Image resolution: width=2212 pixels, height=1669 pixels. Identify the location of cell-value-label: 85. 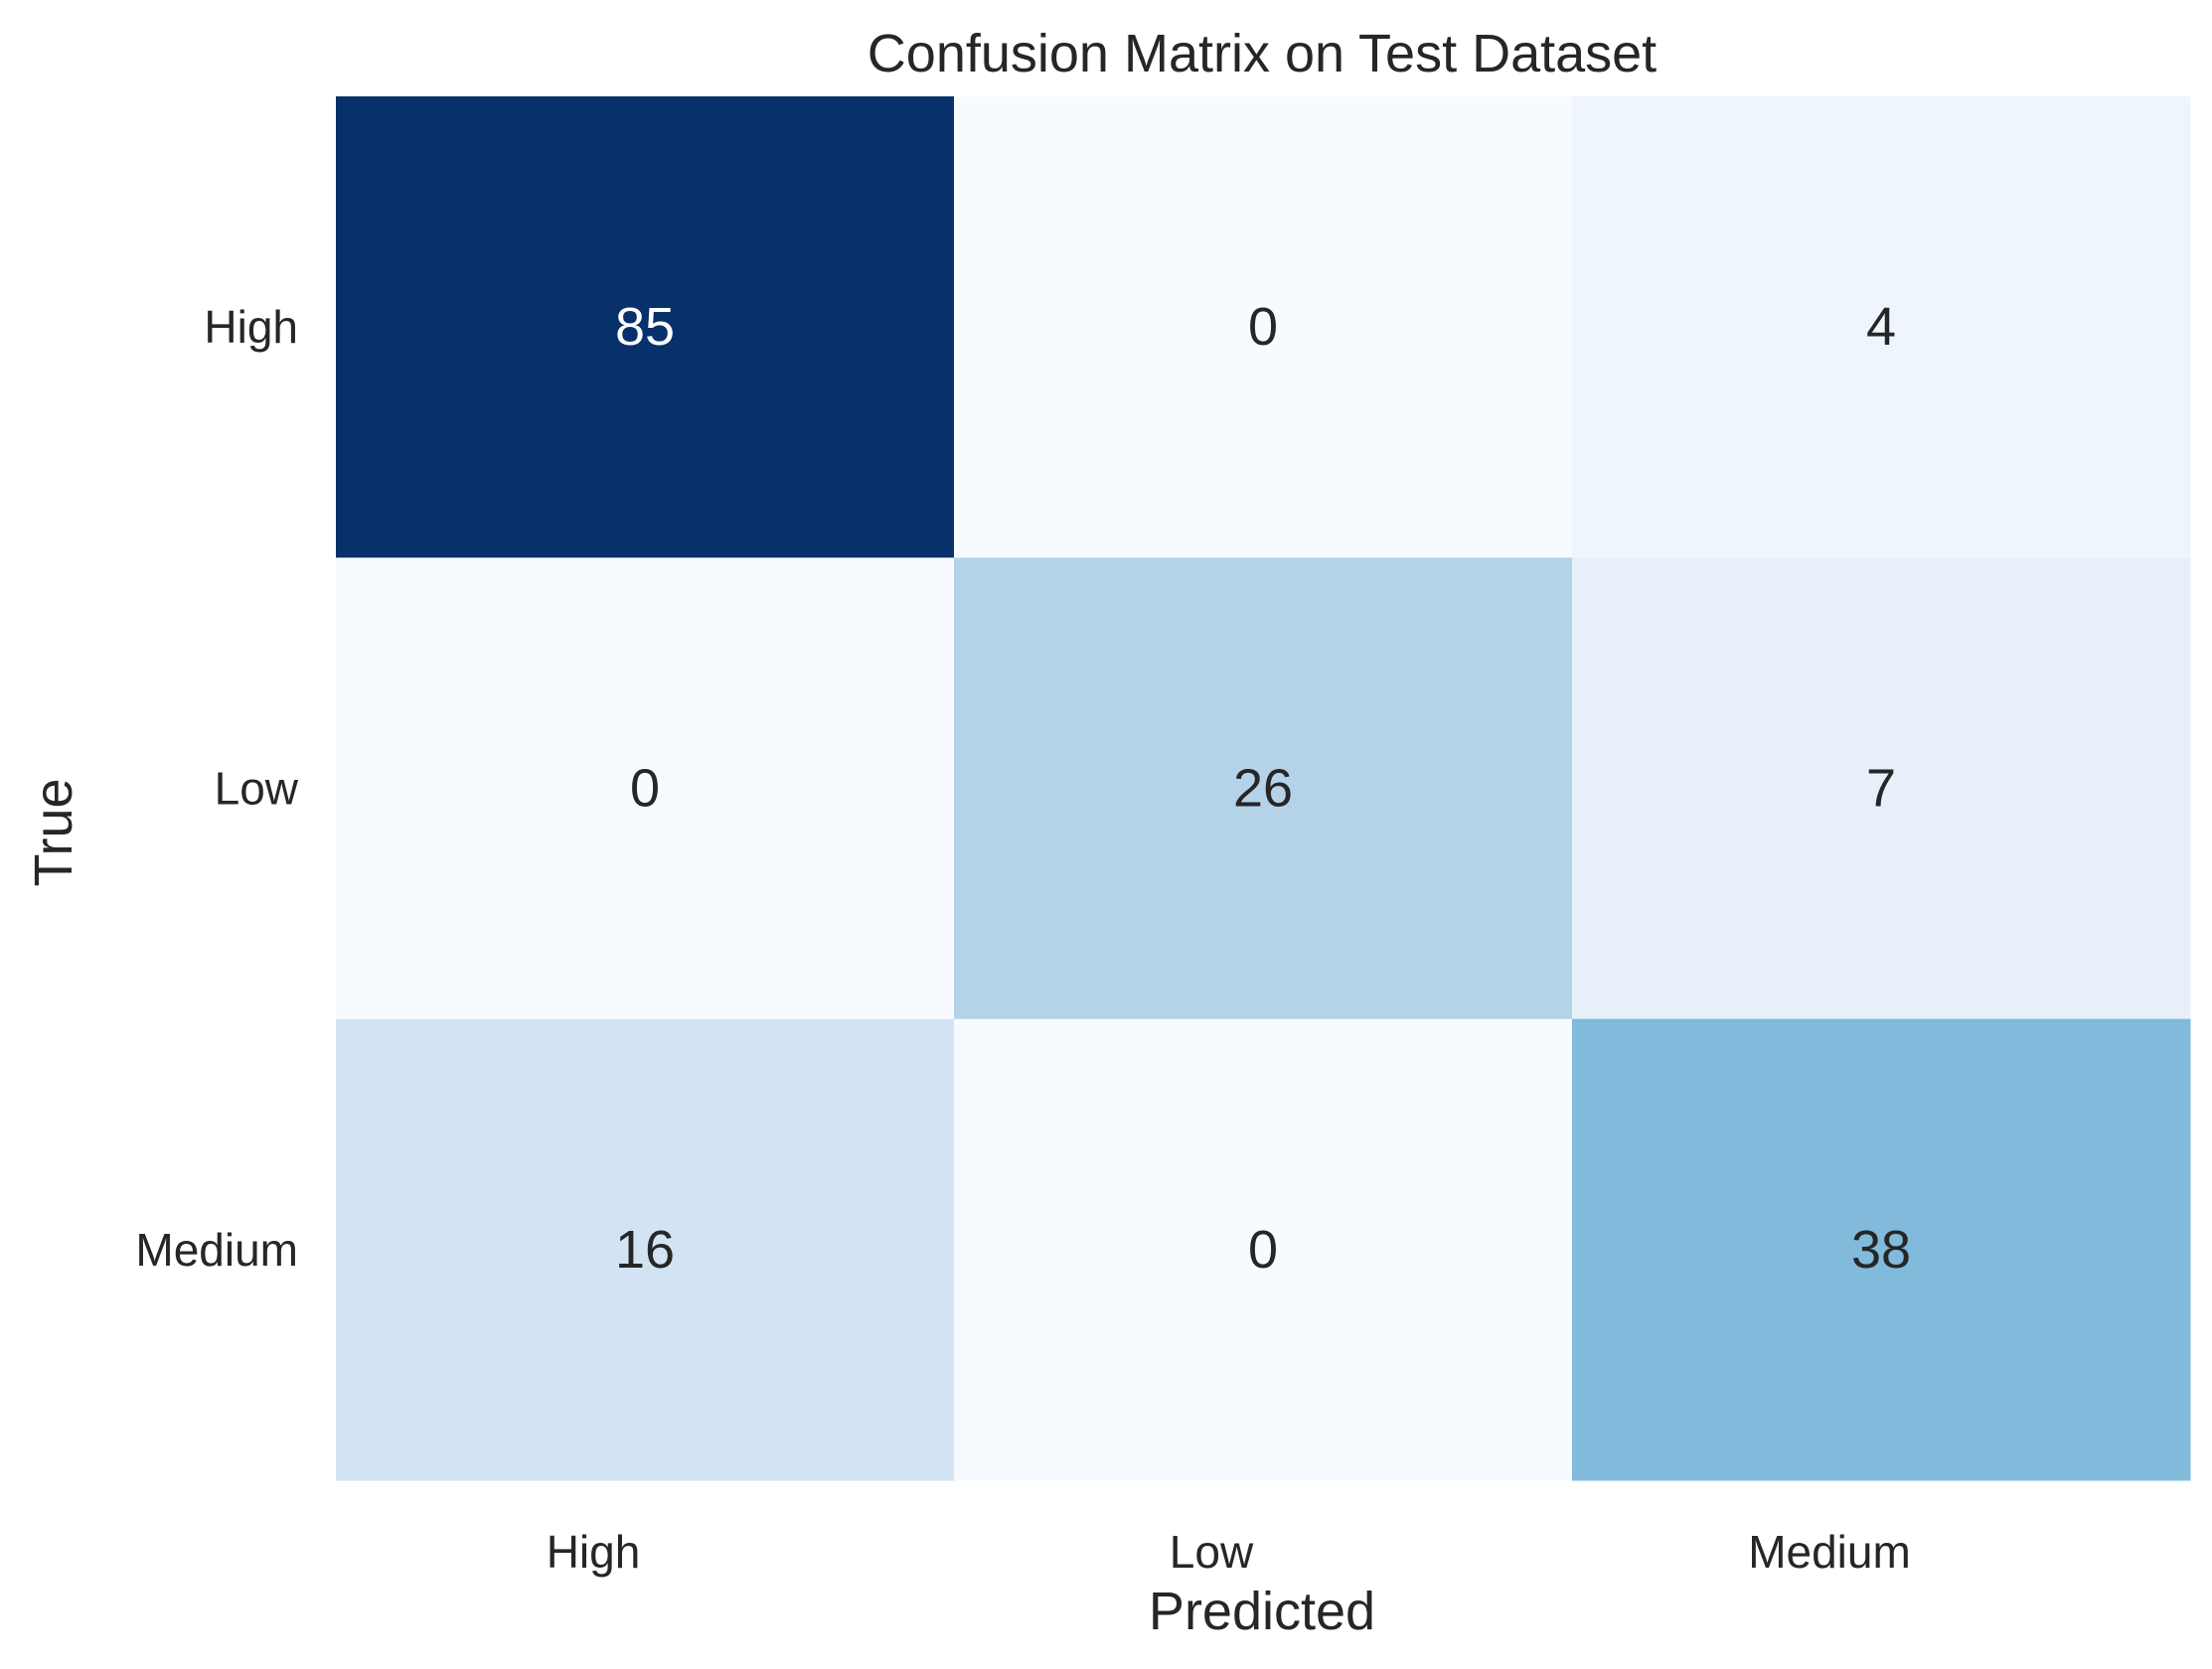
(645, 327).